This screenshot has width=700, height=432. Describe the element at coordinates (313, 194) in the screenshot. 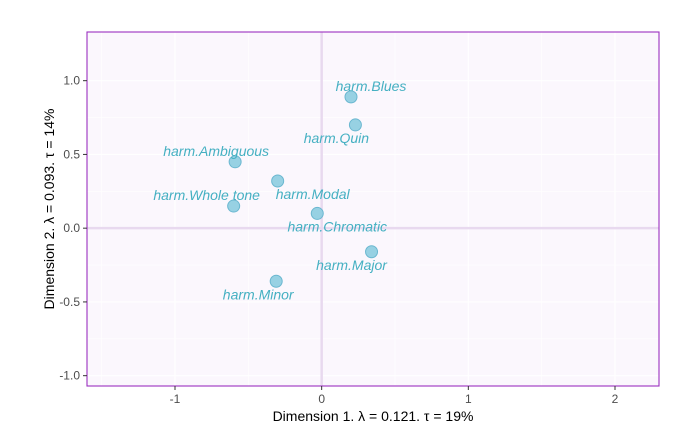

I see `point-label: harm.Modal` at that location.